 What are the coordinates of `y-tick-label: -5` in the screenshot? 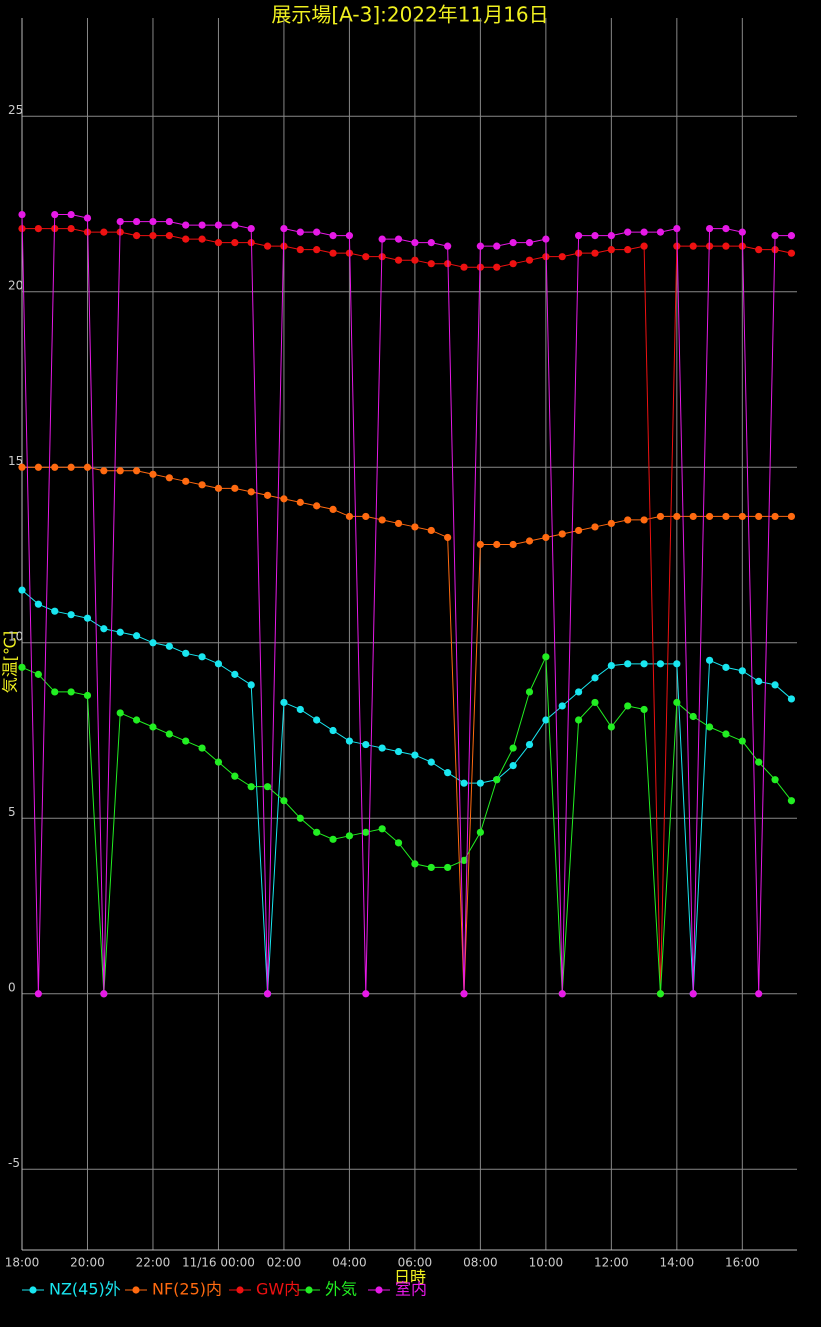 It's located at (14, 1163).